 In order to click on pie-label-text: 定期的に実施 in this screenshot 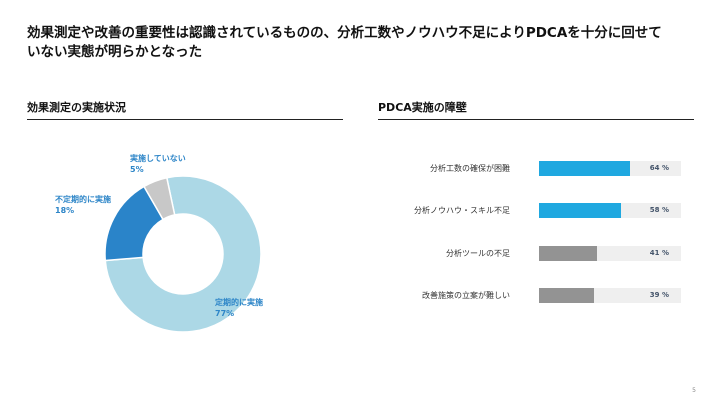, I will do `click(239, 302)`.